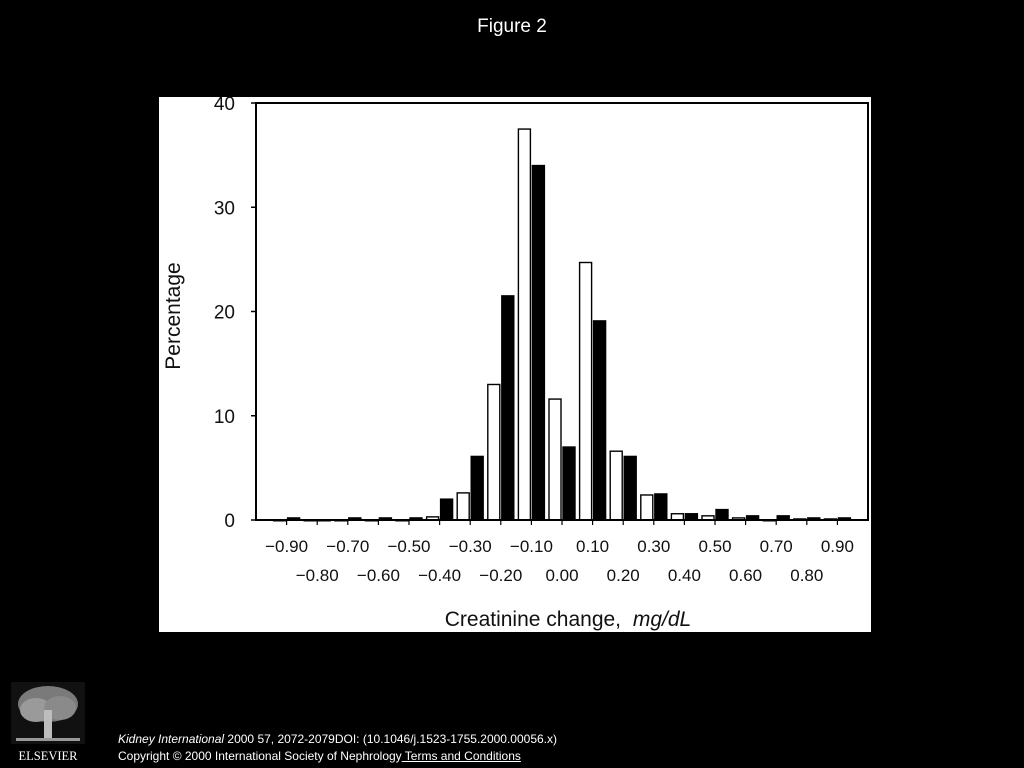  I want to click on y-tick-label: 20, so click(224, 313).